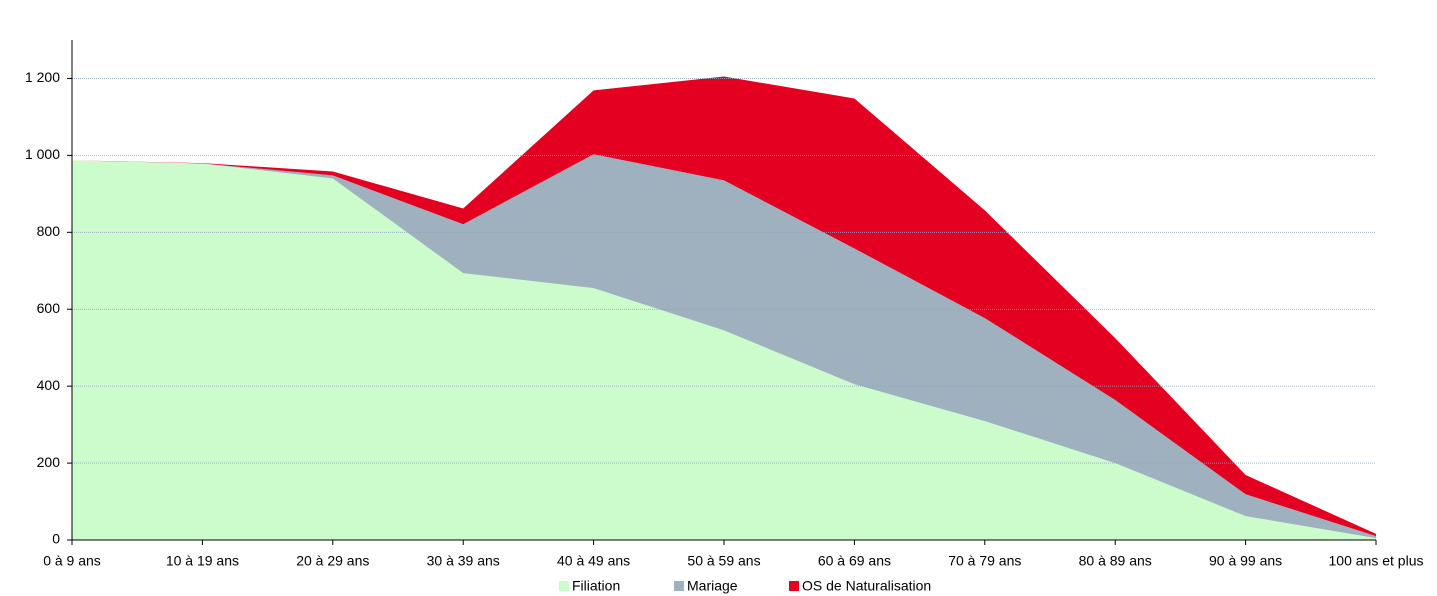 This screenshot has height=596, width=1437. Describe the element at coordinates (1245, 561) in the screenshot. I see `x-tick-label: 90 à 99 ans` at that location.